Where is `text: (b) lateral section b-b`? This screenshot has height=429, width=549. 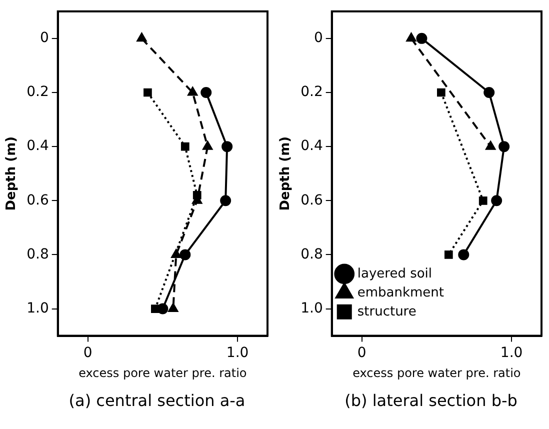
text: (b) lateral section b-b is located at coordinates (431, 400).